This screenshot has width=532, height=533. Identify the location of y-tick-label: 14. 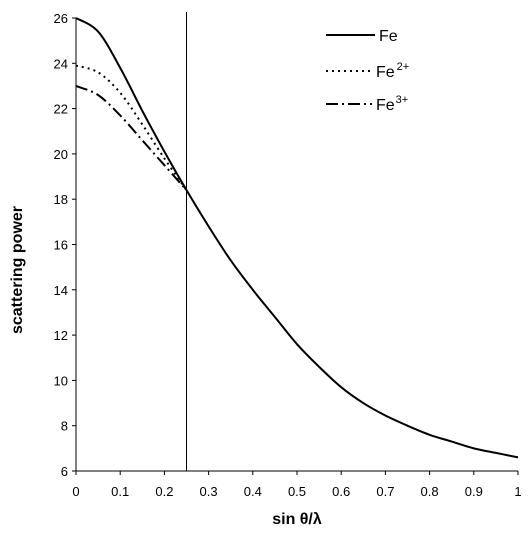
(61, 290).